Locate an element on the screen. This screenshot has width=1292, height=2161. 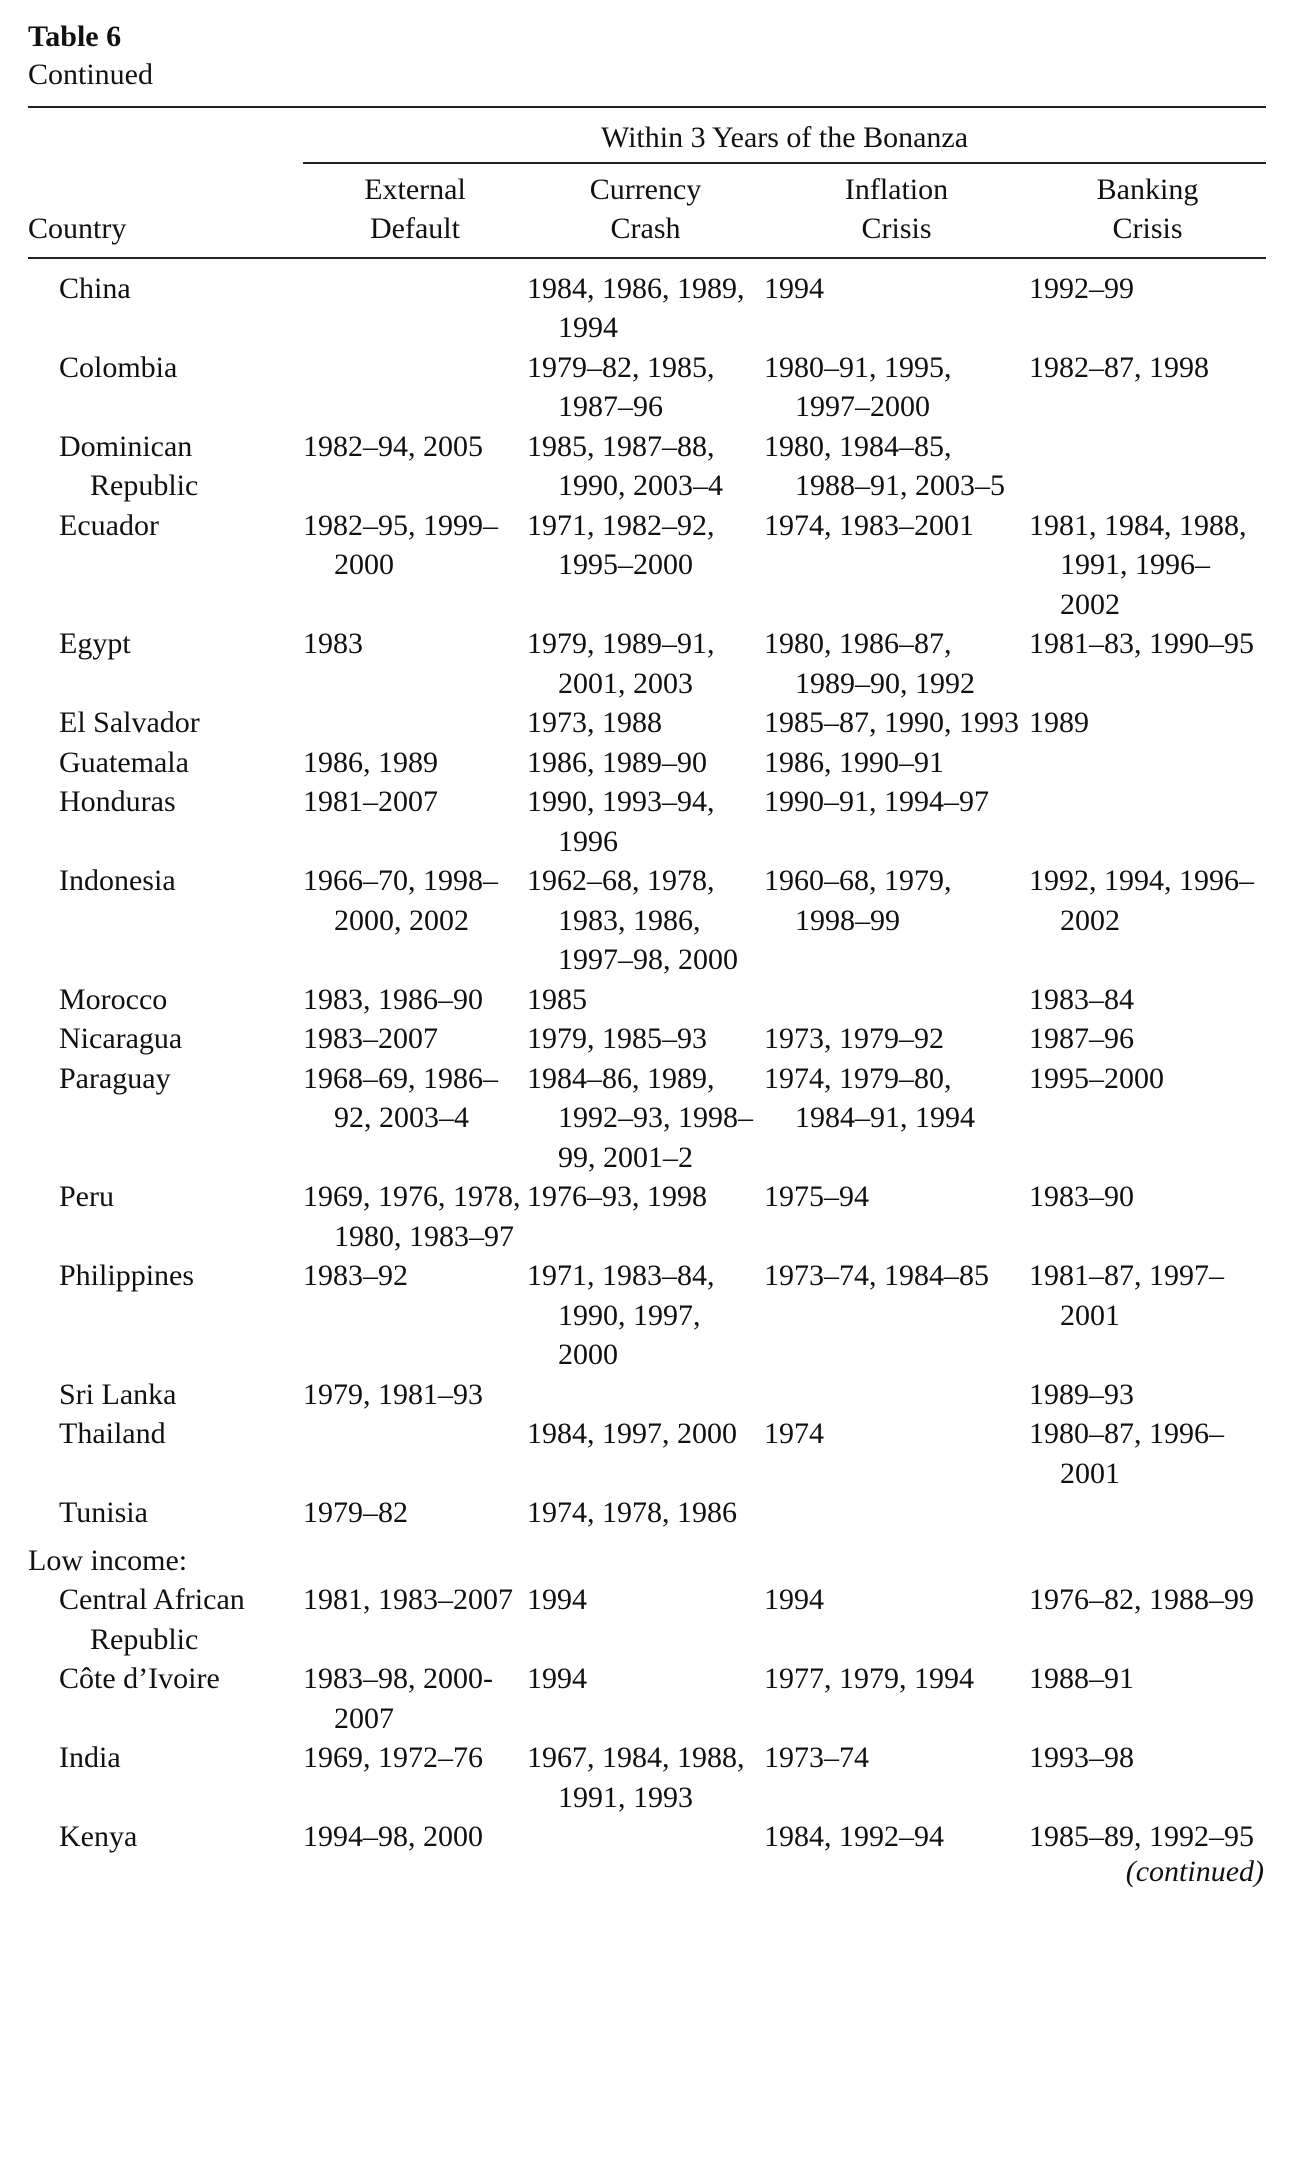
external-default-cell: 1969, 1976, 1978, 1980, 1983–97 is located at coordinates (415, 1216).